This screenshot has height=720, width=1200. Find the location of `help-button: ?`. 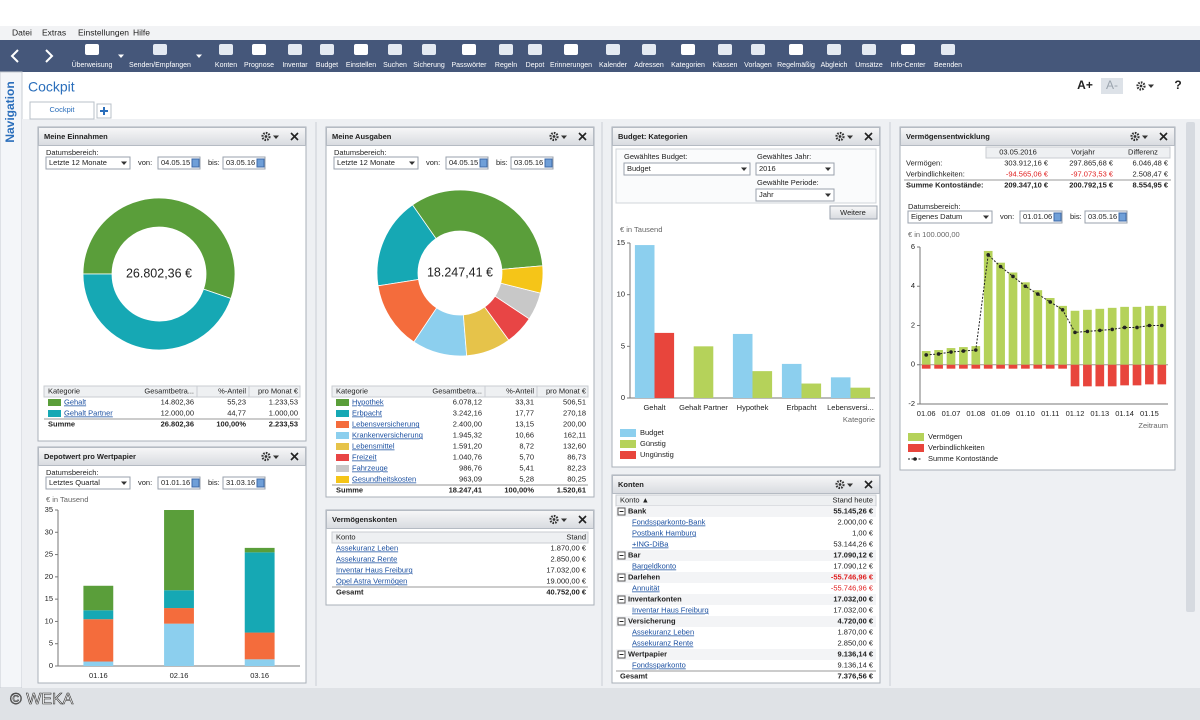

help-button: ? is located at coordinates (1177, 85).